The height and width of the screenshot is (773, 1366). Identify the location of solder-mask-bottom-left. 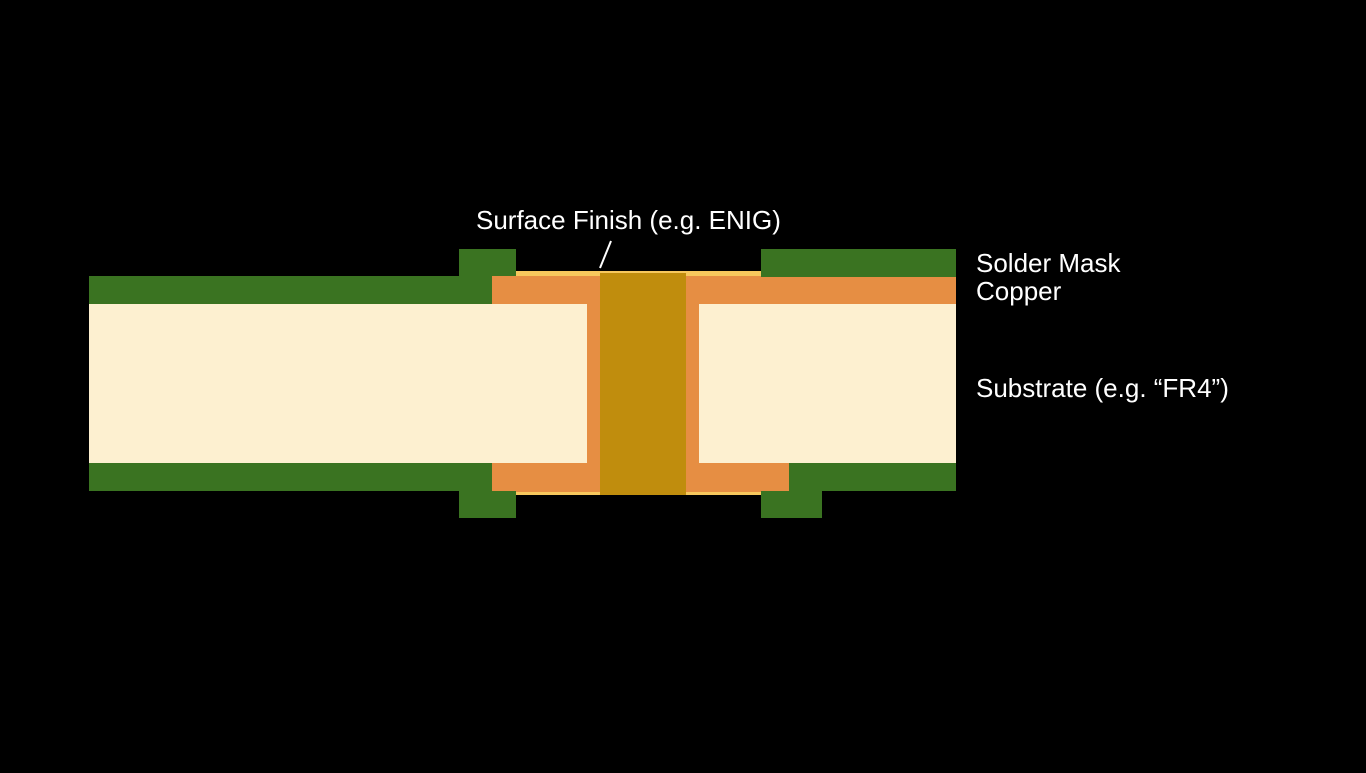
(302, 490).